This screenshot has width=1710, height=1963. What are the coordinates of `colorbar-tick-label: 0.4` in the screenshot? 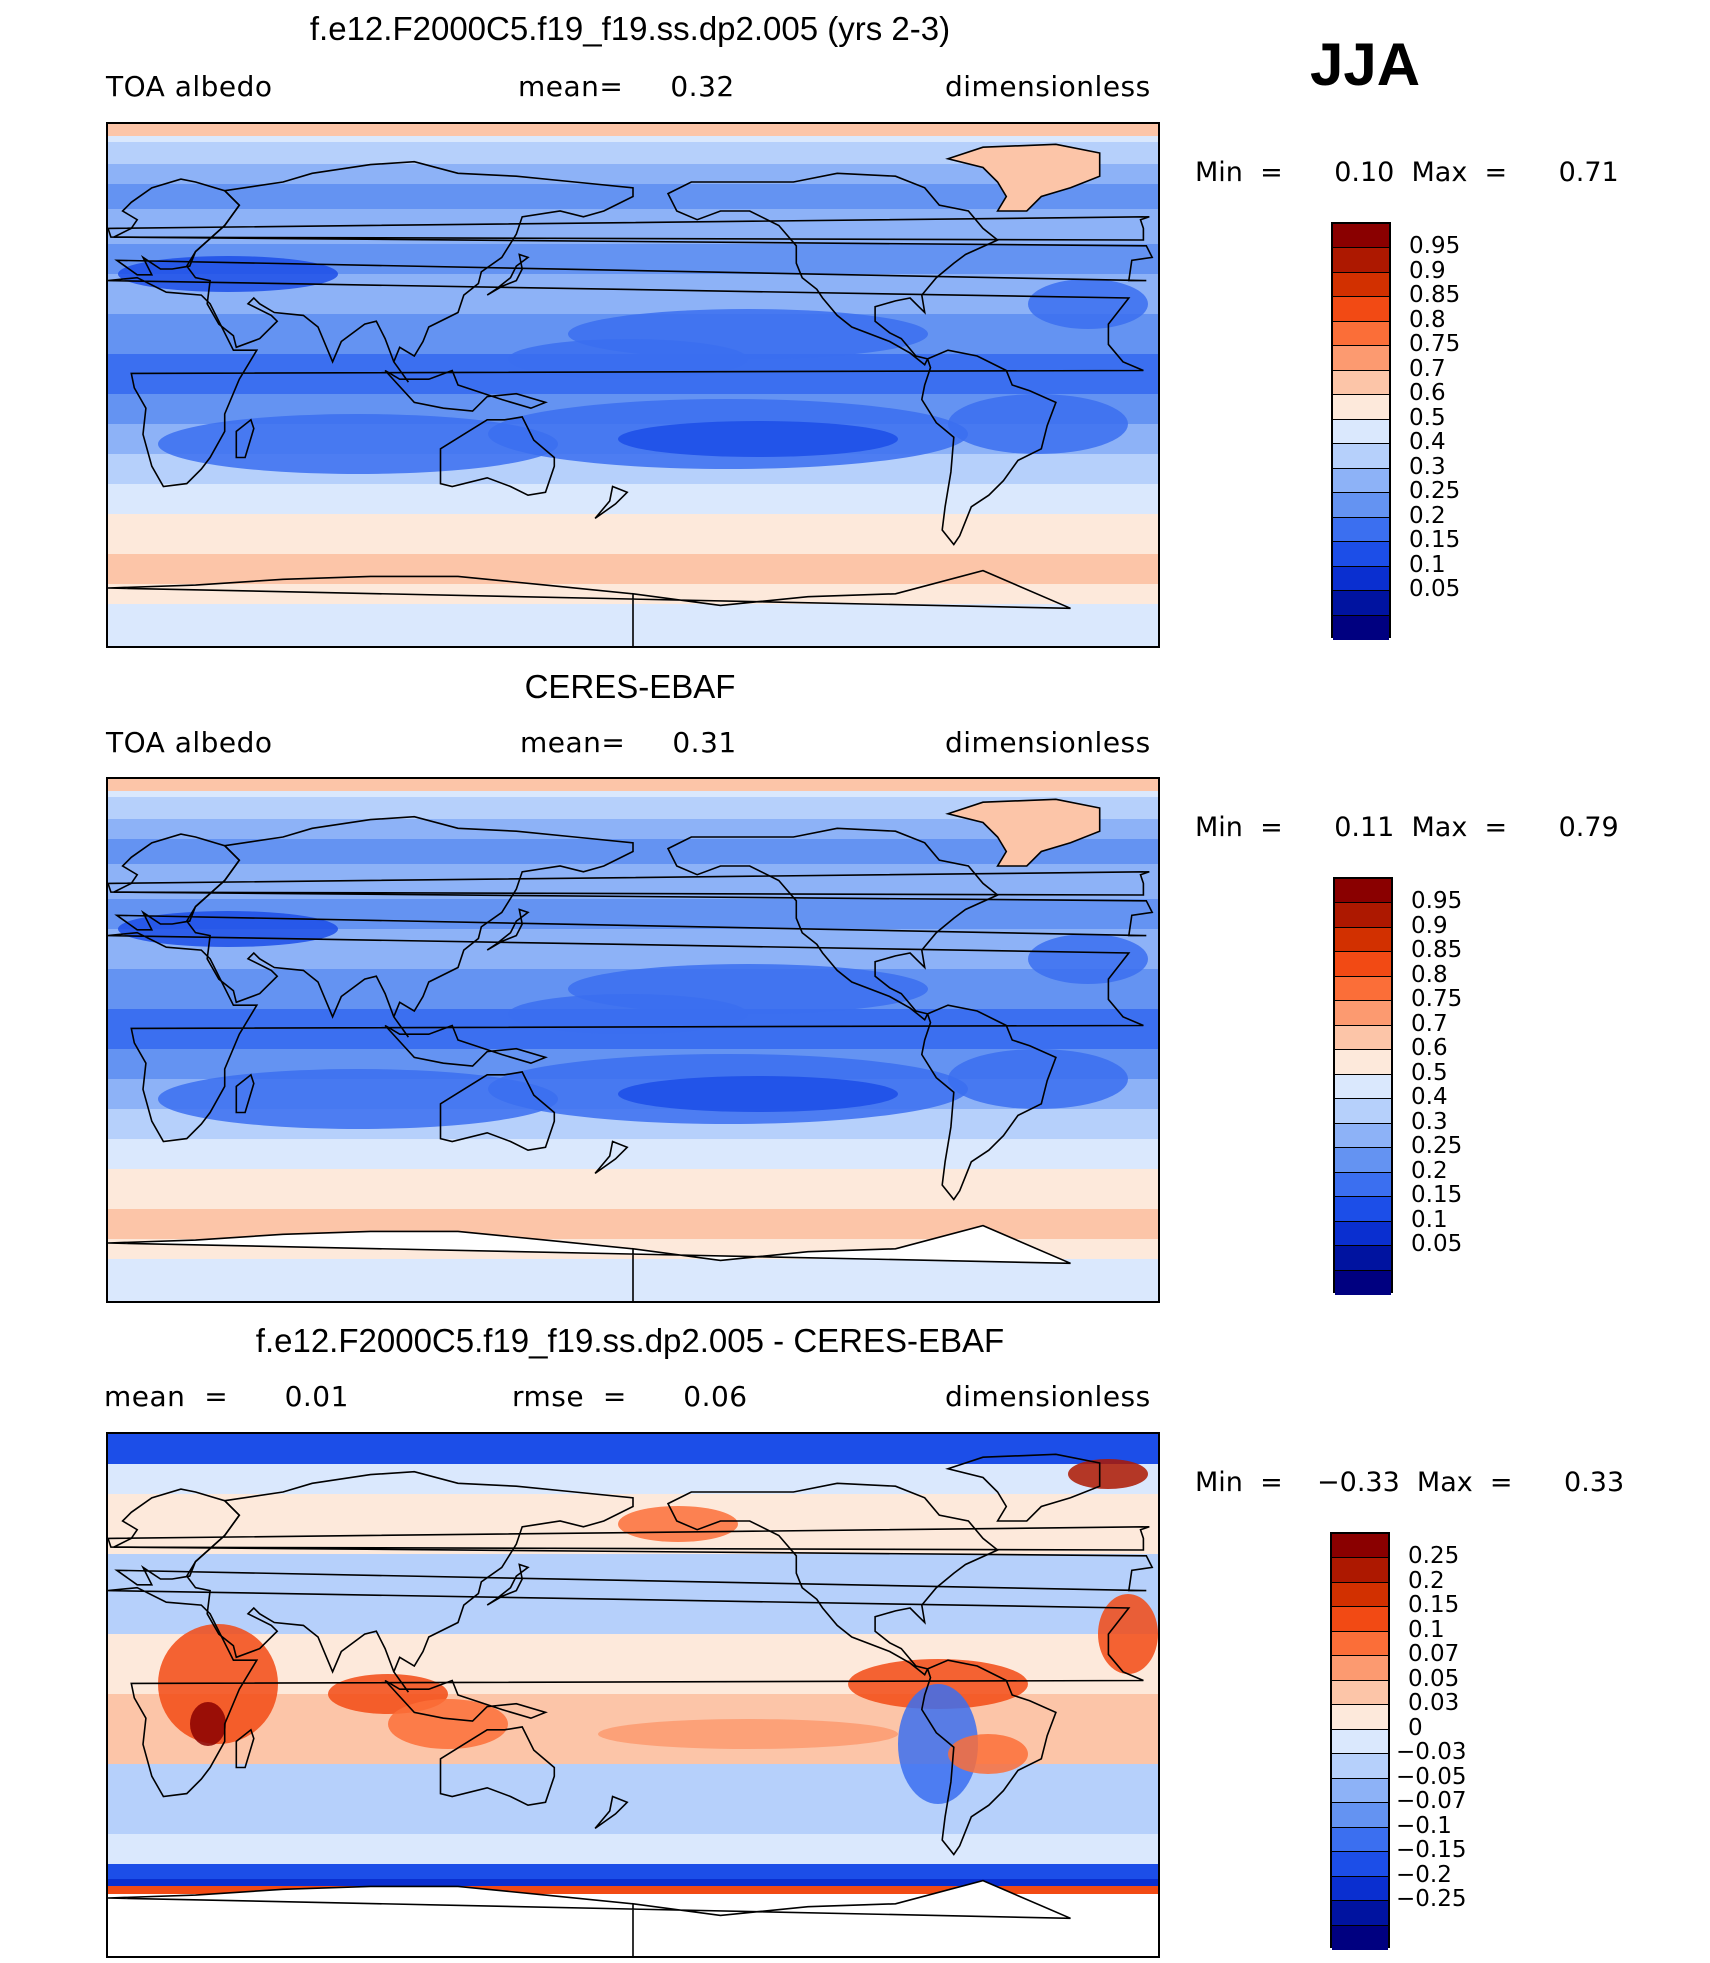 It's located at (1427, 442).